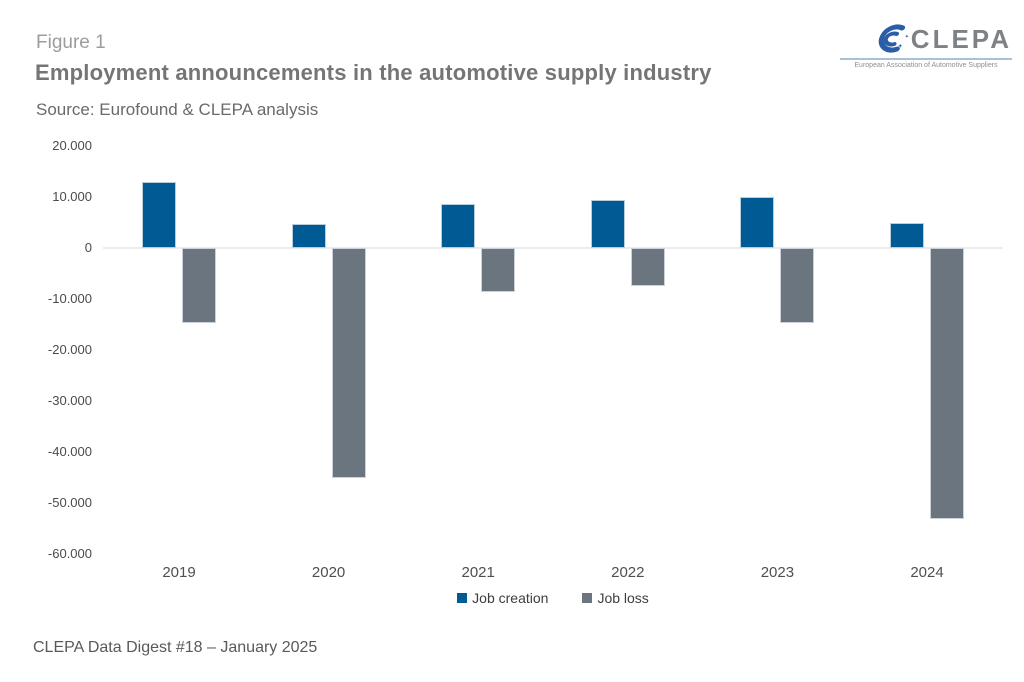 This screenshot has height=682, width=1024. Describe the element at coordinates (177, 109) in the screenshot. I see `source-note: Source: Eurofound & CLEPA analysis` at that location.